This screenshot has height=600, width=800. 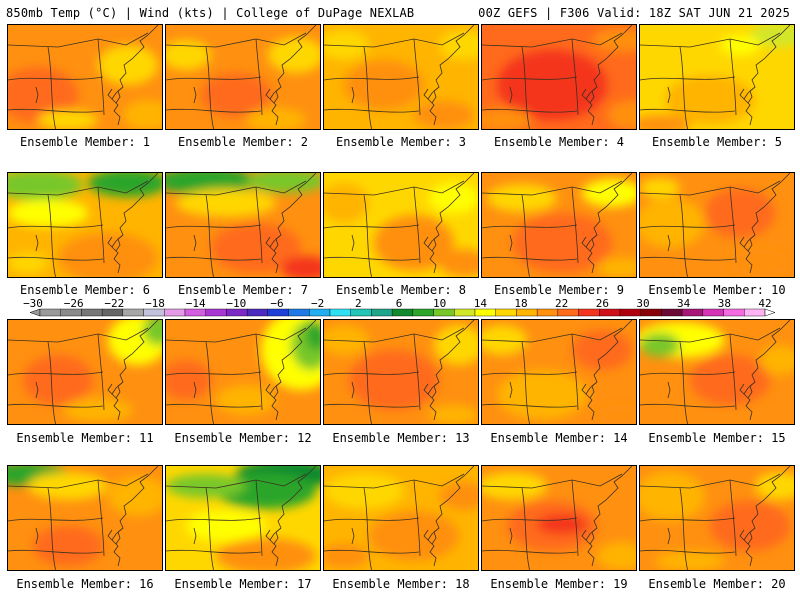 What do you see at coordinates (85, 584) in the screenshot?
I see `ensemble-member-label: Ensemble Member: 16` at bounding box center [85, 584].